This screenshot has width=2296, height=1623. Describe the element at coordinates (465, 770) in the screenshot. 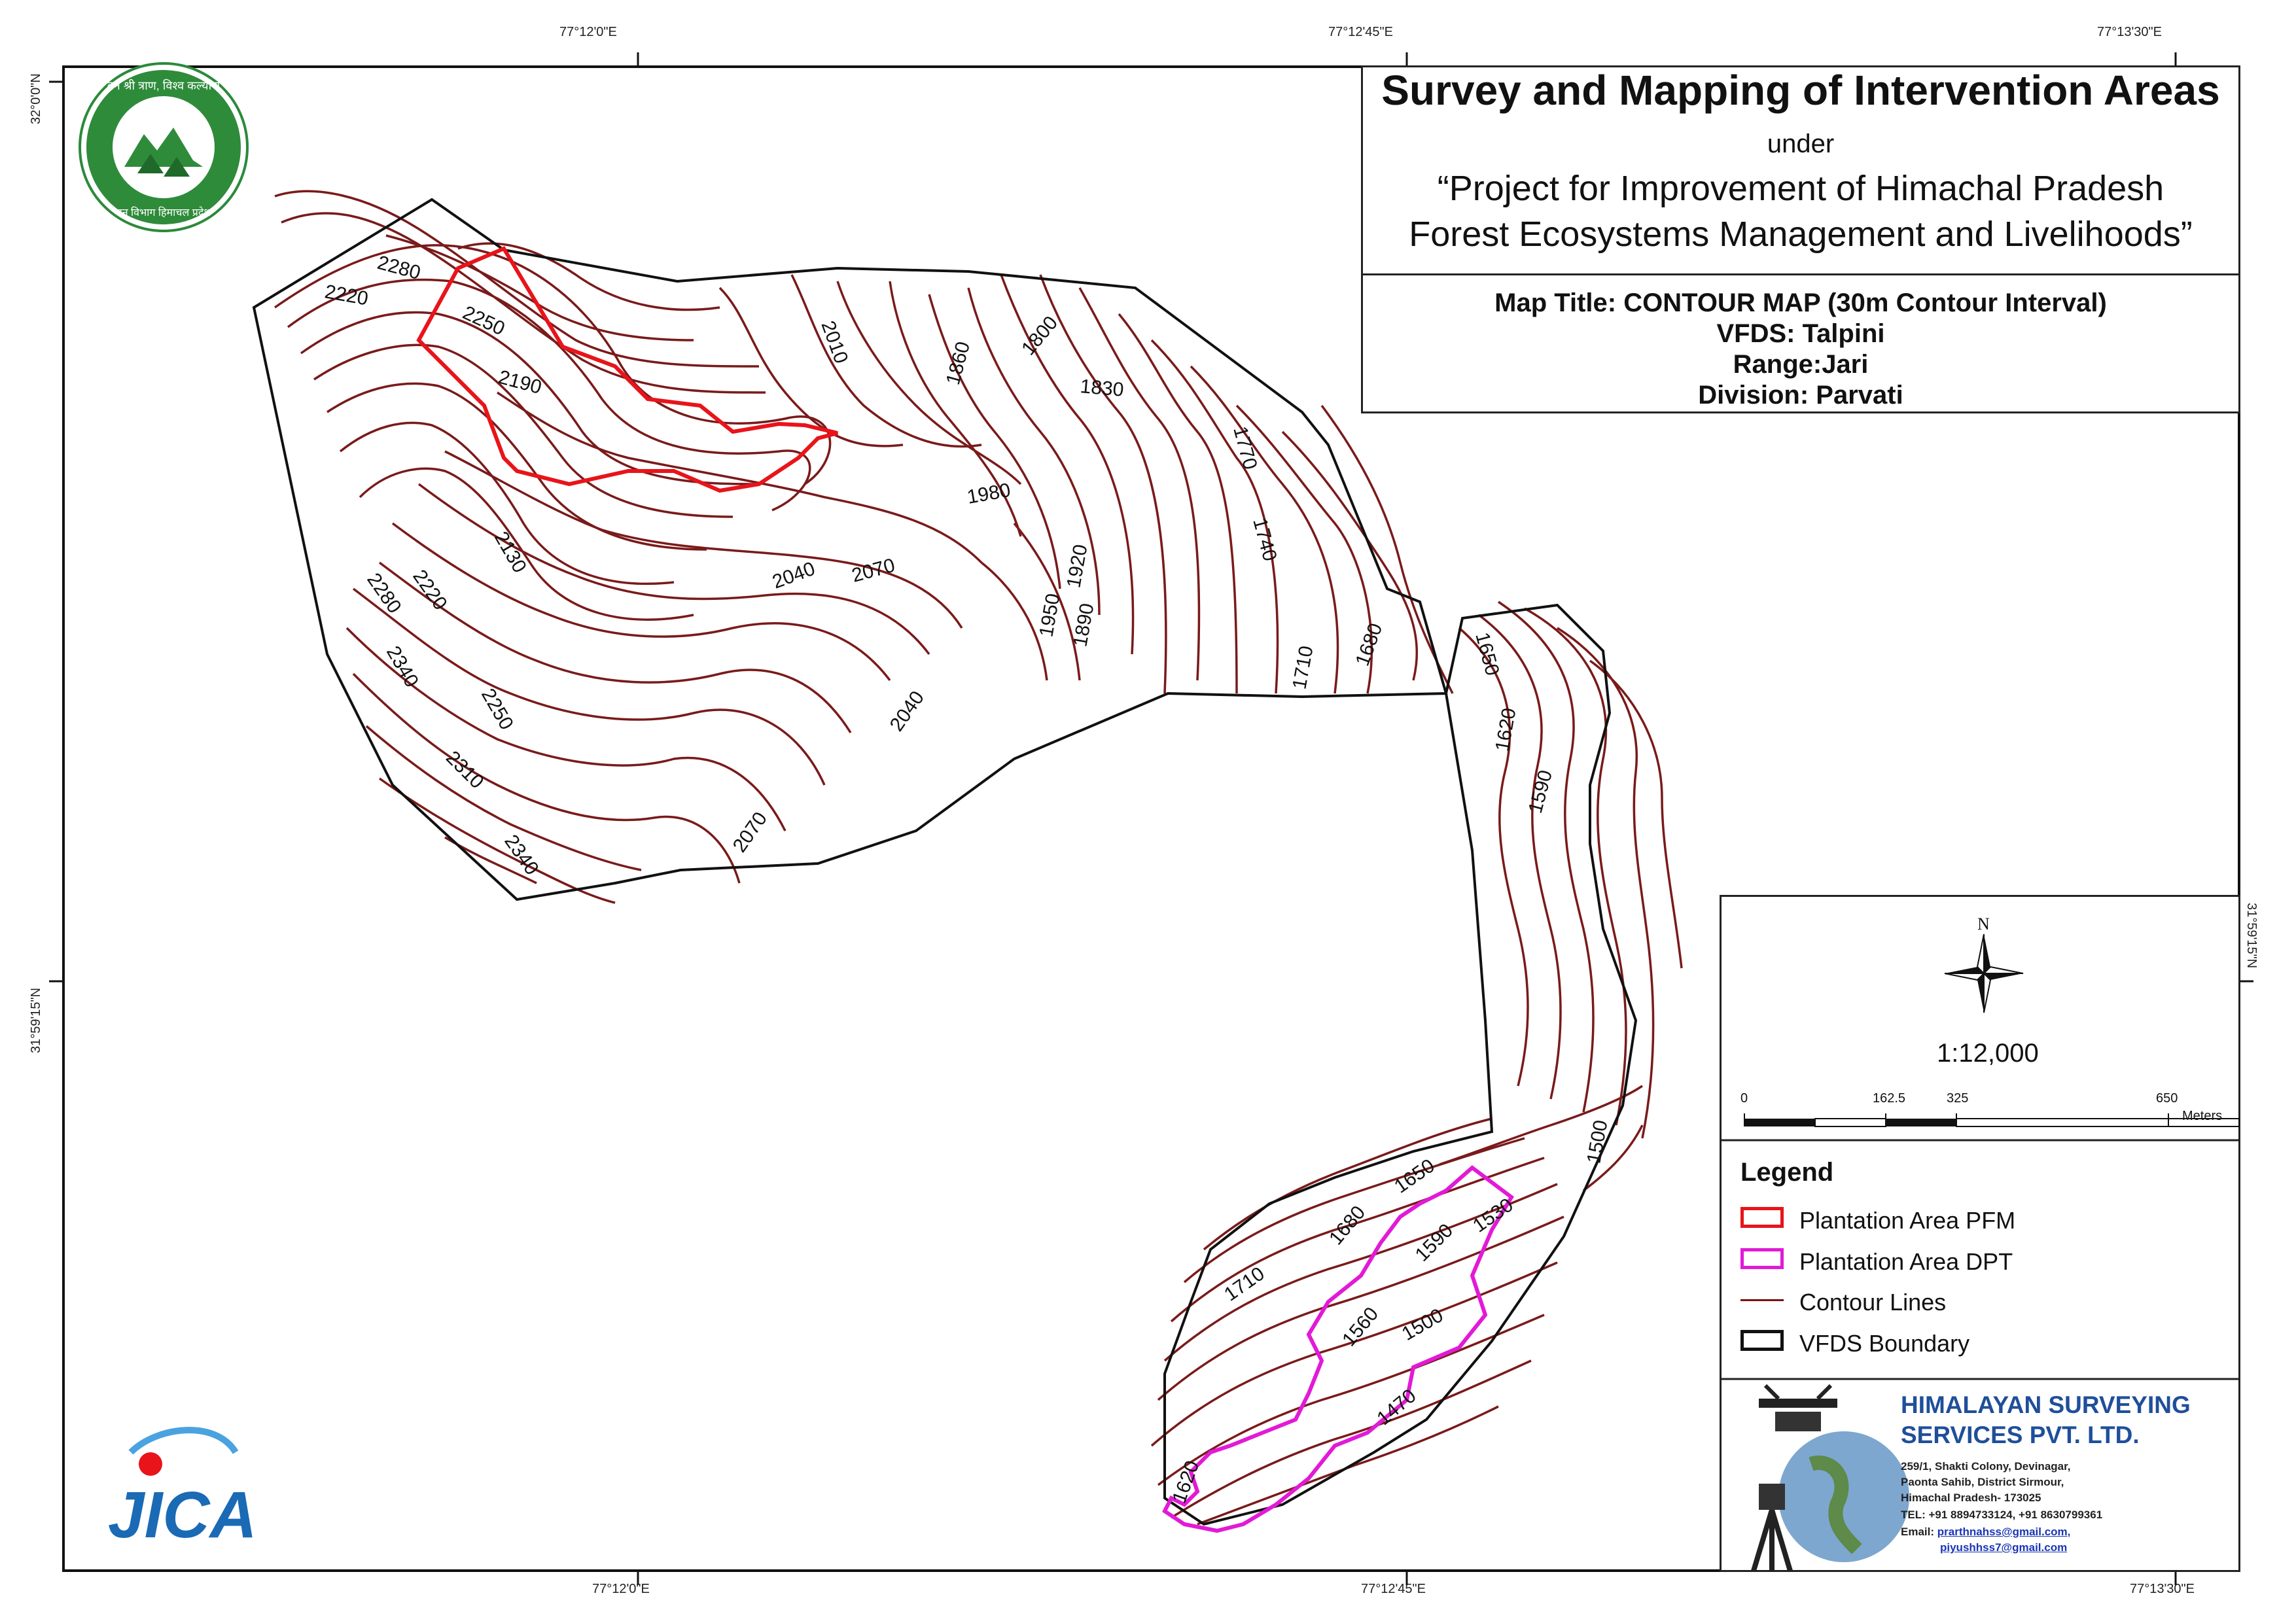

I see `contour-label: 2310` at that location.